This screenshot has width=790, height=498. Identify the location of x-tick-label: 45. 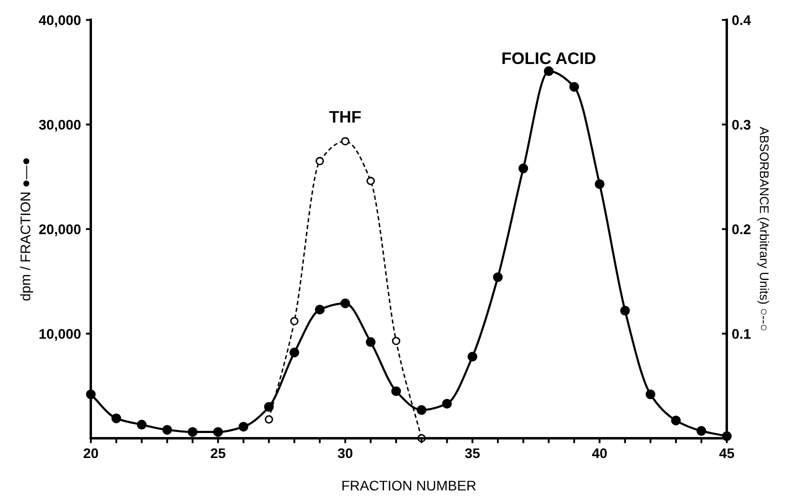
(726, 453).